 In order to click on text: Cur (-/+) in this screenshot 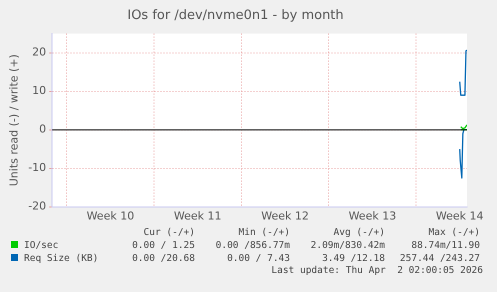, I will do `click(169, 232)`.